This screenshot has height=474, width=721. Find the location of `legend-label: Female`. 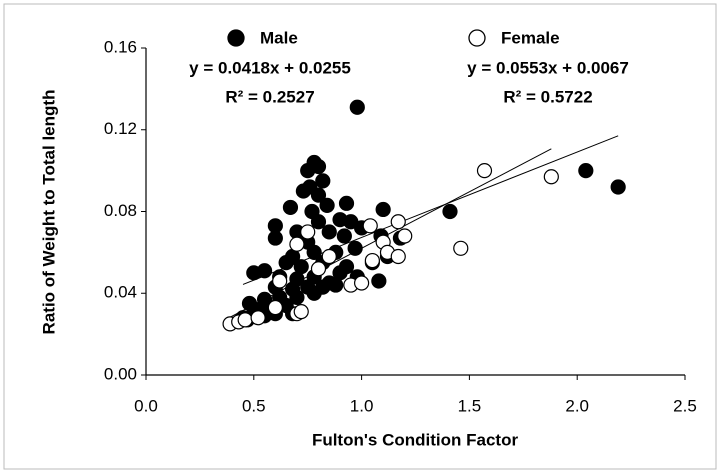

legend-label: Female is located at coordinates (530, 37).